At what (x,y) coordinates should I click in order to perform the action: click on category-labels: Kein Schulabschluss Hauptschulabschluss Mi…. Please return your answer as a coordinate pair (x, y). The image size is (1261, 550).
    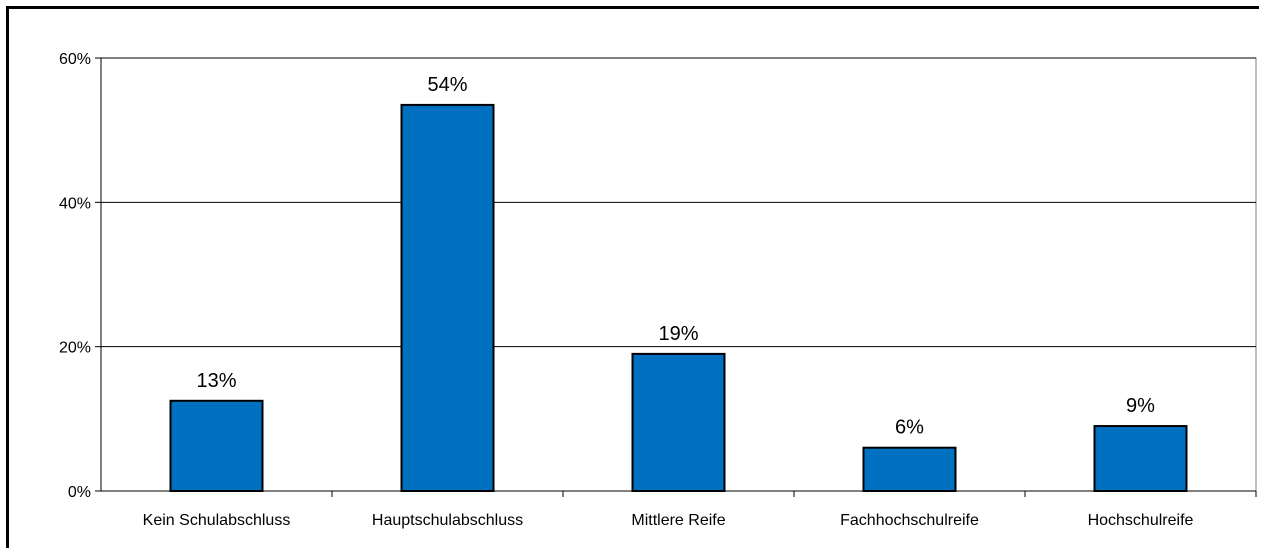
    Looking at the image, I should click on (668, 520).